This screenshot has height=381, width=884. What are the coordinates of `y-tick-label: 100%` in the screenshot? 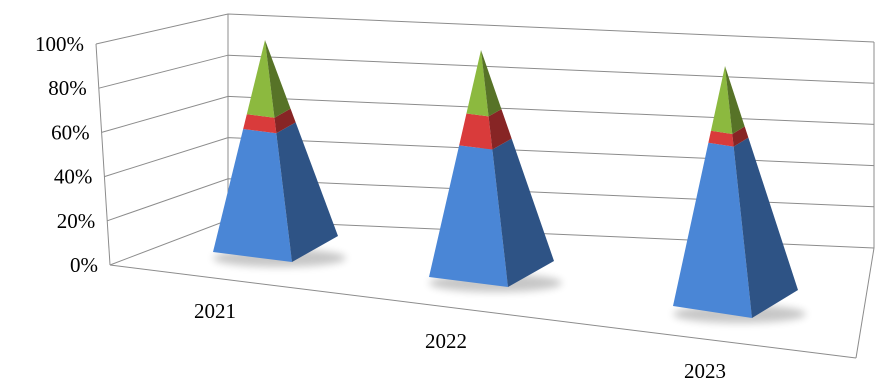 It's located at (59, 44).